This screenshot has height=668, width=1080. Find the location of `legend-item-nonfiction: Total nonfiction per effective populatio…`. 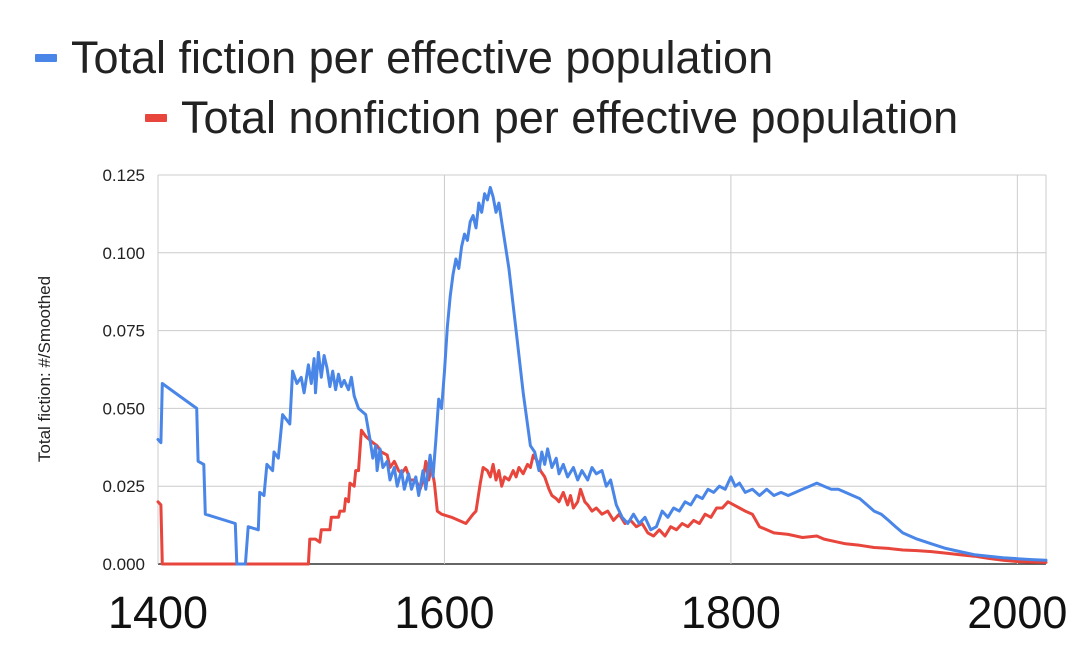

legend-item-nonfiction: Total nonfiction per effective populatio… is located at coordinates (551, 118).